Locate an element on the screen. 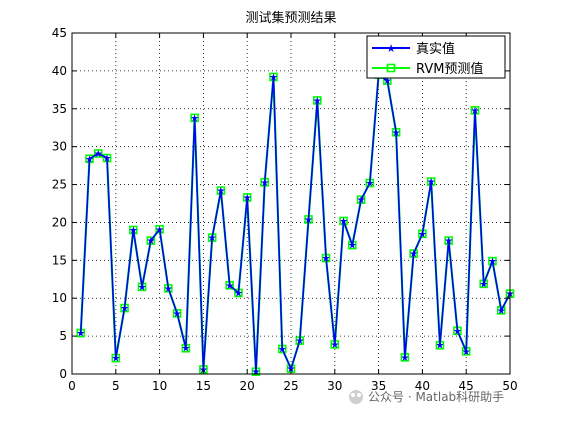  y-tick-label: 10 is located at coordinates (59, 298).